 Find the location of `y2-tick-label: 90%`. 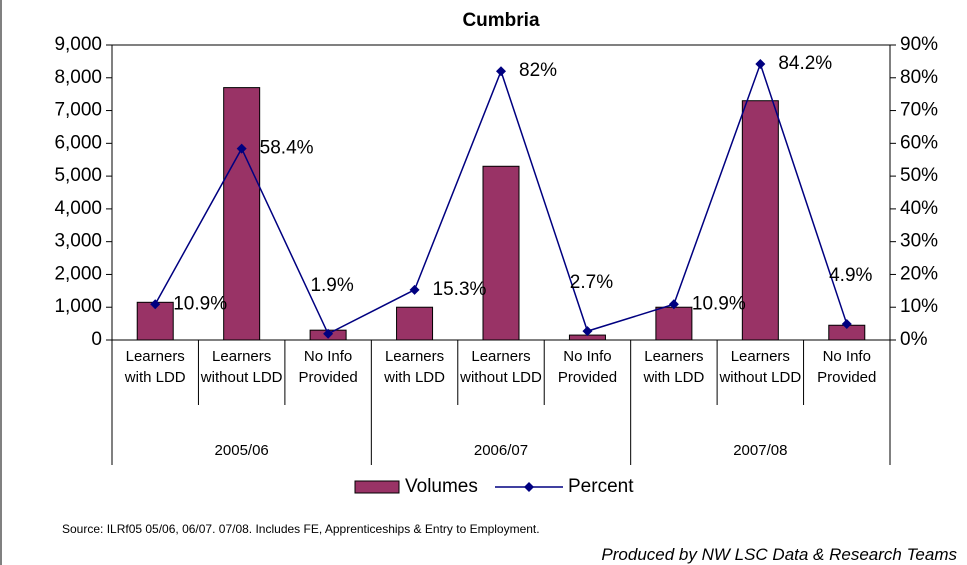

y2-tick-label: 90% is located at coordinates (919, 44).